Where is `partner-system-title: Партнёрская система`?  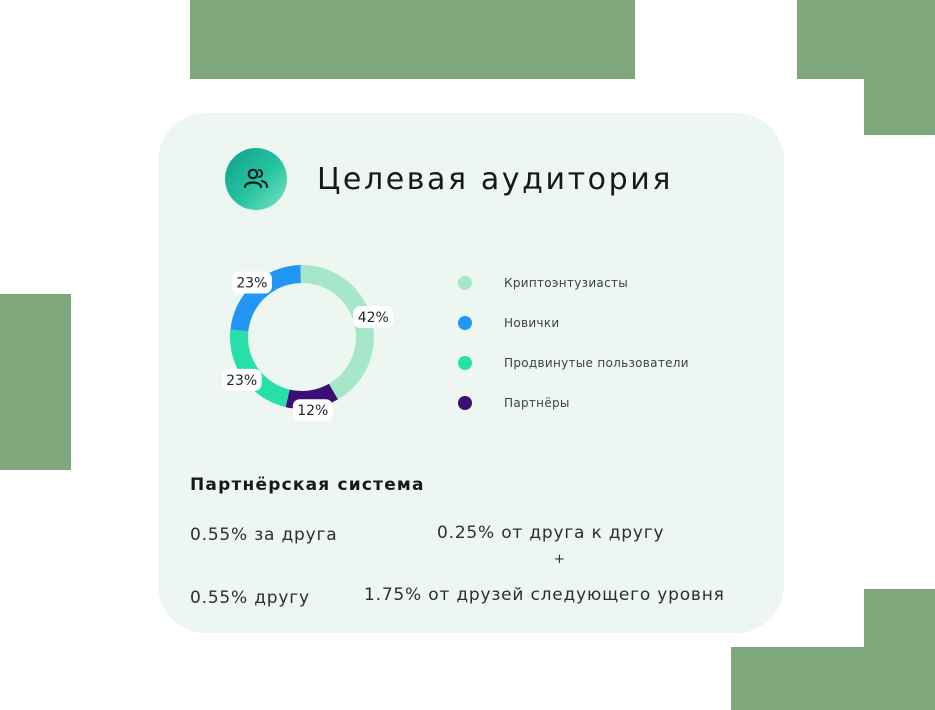 partner-system-title: Партнёрская система is located at coordinates (307, 485).